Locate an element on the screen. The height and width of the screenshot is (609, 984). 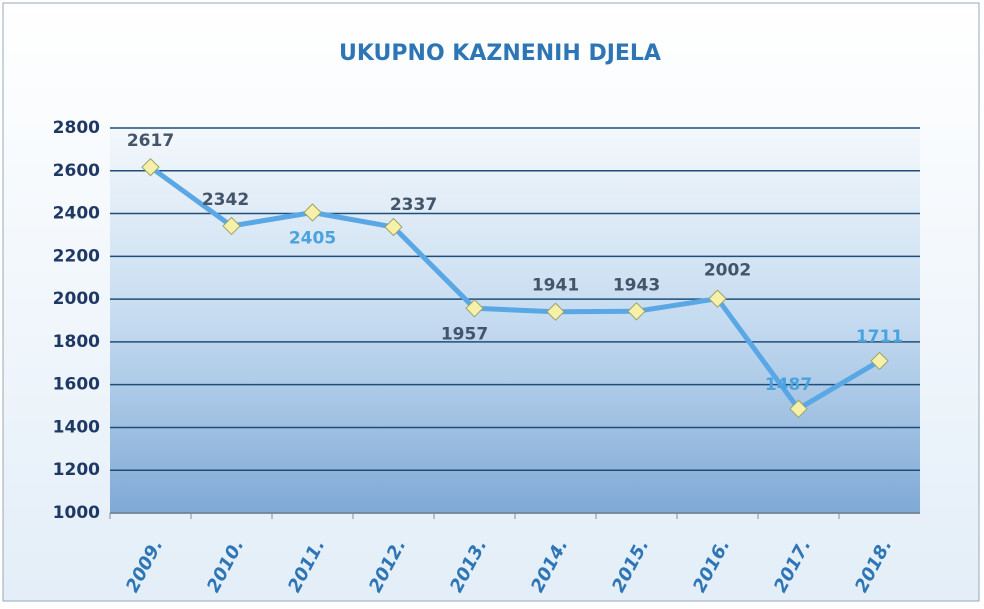
data-label: 2617 is located at coordinates (150, 141).